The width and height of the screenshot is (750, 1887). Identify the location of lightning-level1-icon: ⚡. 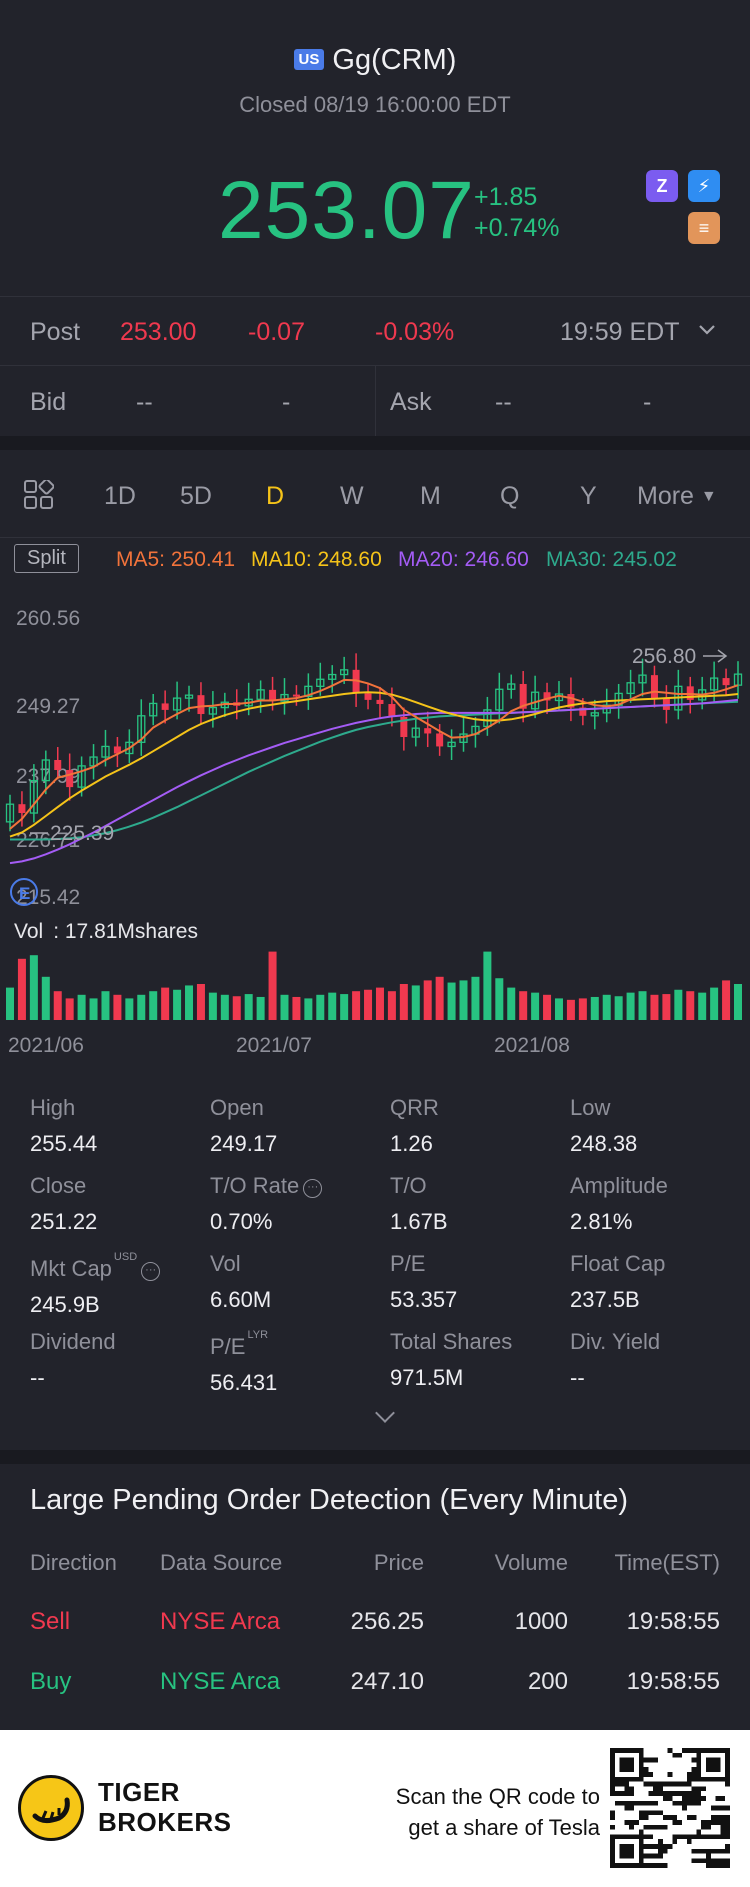
(704, 186).